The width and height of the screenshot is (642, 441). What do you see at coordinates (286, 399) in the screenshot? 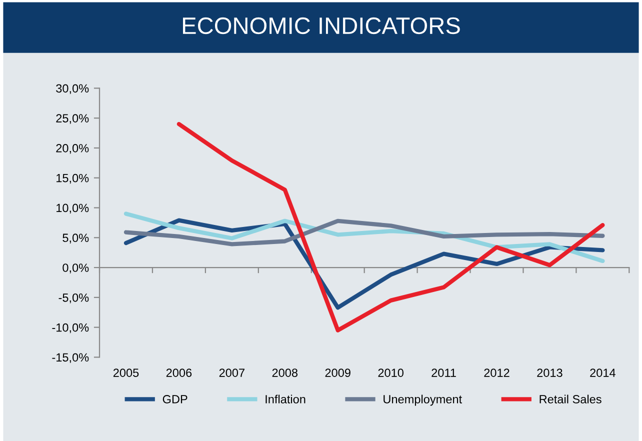
I see `legend-label: Inflation` at bounding box center [286, 399].